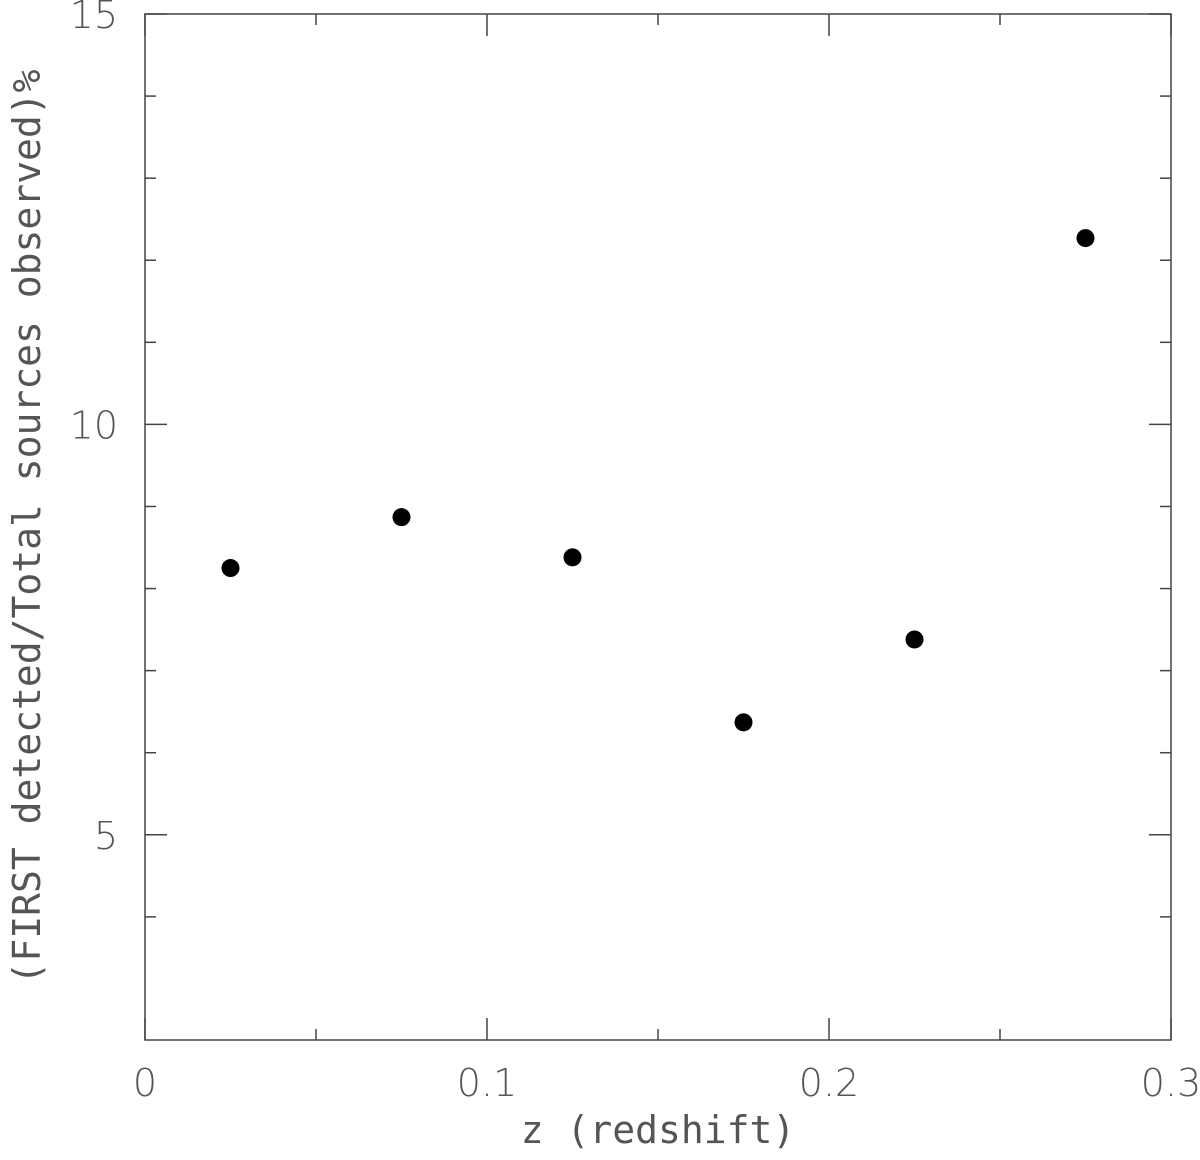 This screenshot has width=1200, height=1160. What do you see at coordinates (1170, 1083) in the screenshot?
I see `x-tick-label: 0.3` at bounding box center [1170, 1083].